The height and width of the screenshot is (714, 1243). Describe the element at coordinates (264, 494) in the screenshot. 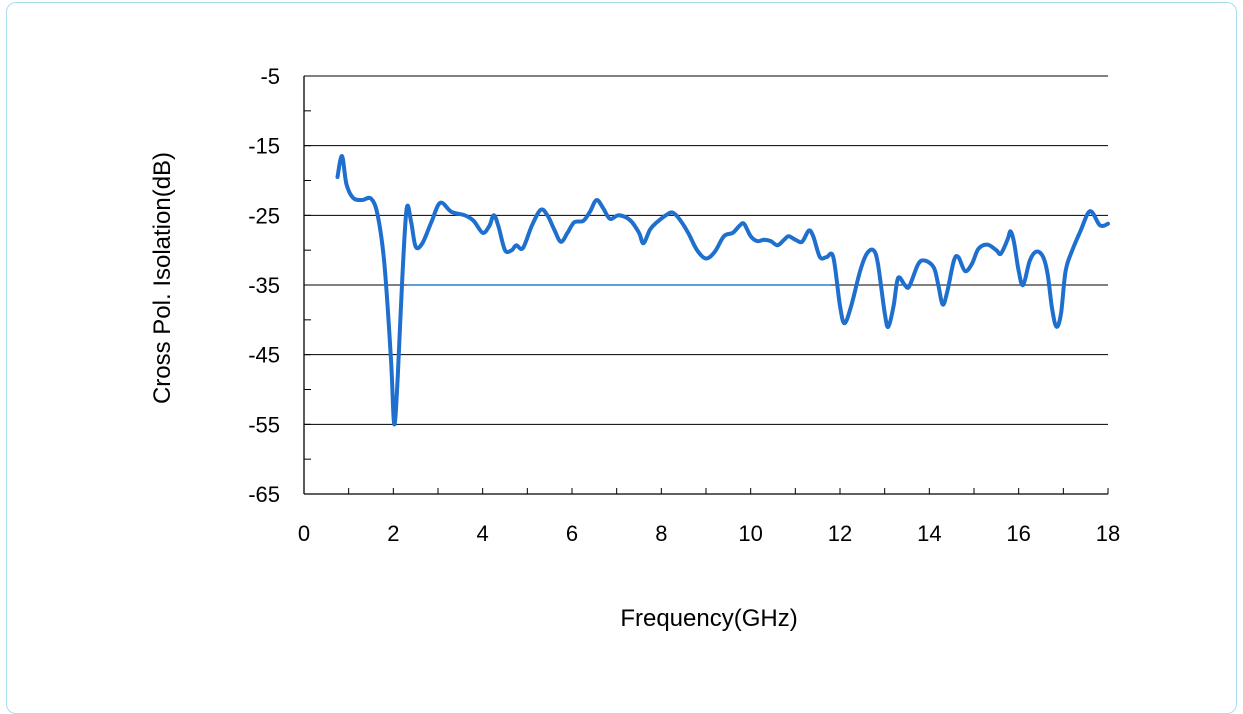

I see `y-tick-label: -65` at that location.